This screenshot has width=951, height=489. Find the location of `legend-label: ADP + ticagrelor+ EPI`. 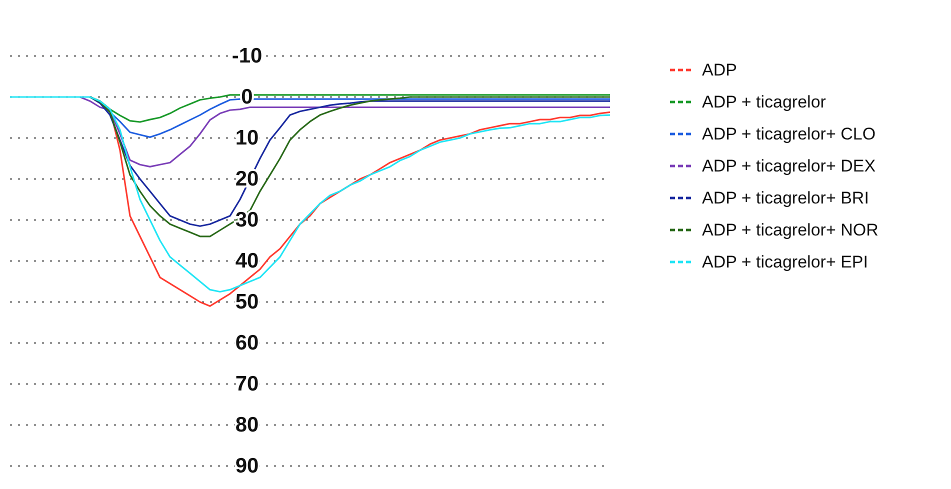

legend-label: ADP + ticagrelor+ EPI is located at coordinates (785, 262).